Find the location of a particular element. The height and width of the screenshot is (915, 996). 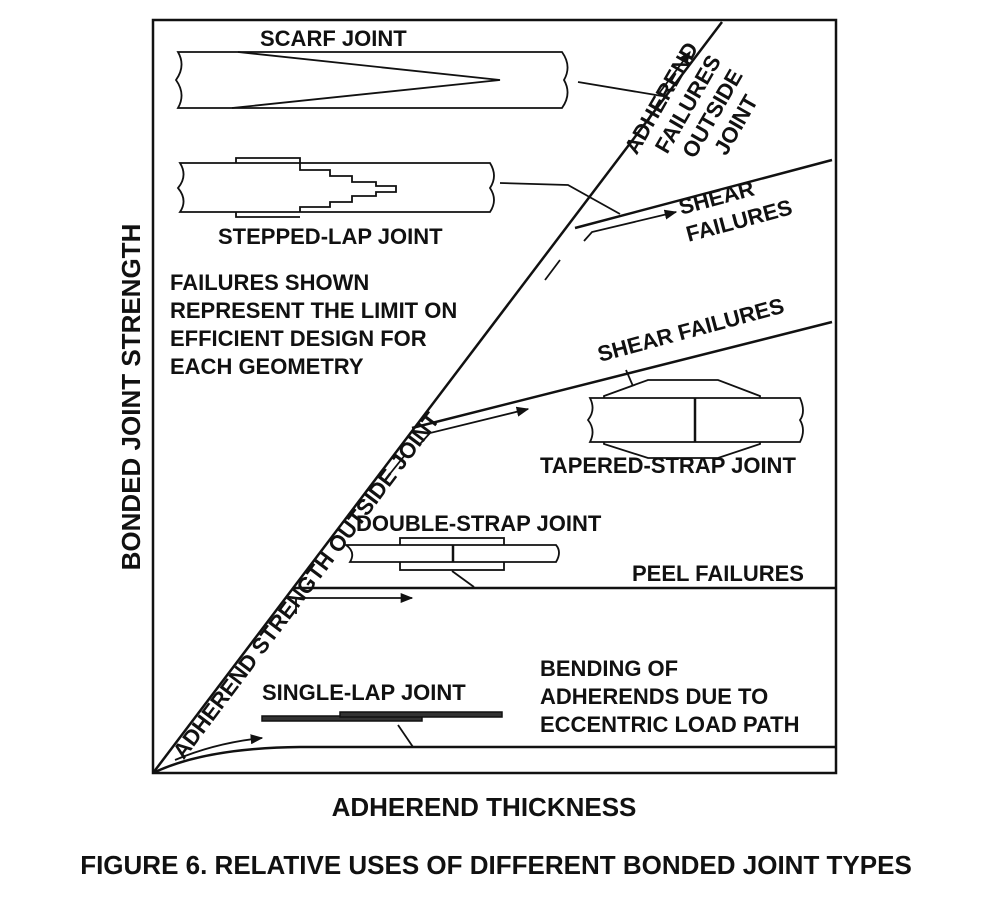

single-lap-curve is located at coordinates (494, 760).